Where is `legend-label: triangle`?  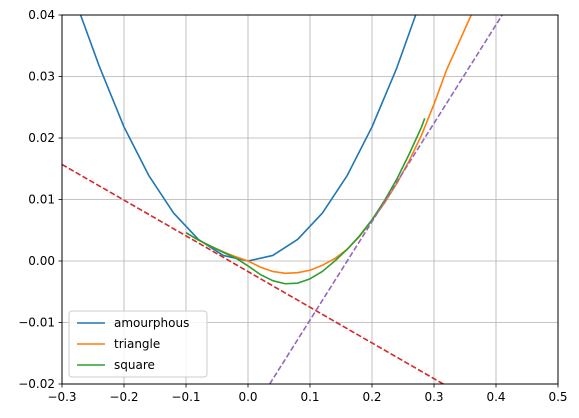
legend-label: triangle is located at coordinates (137, 344).